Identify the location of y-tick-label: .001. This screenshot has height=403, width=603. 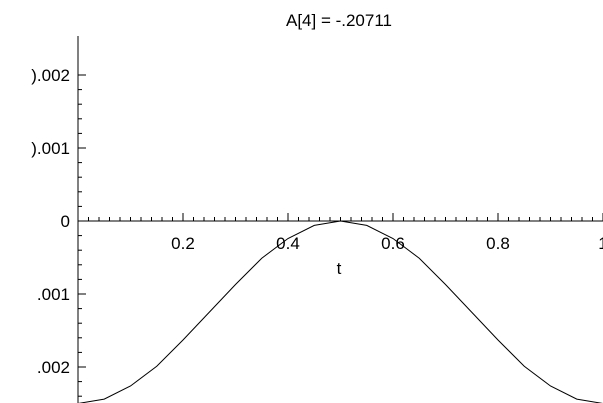
(53, 294).